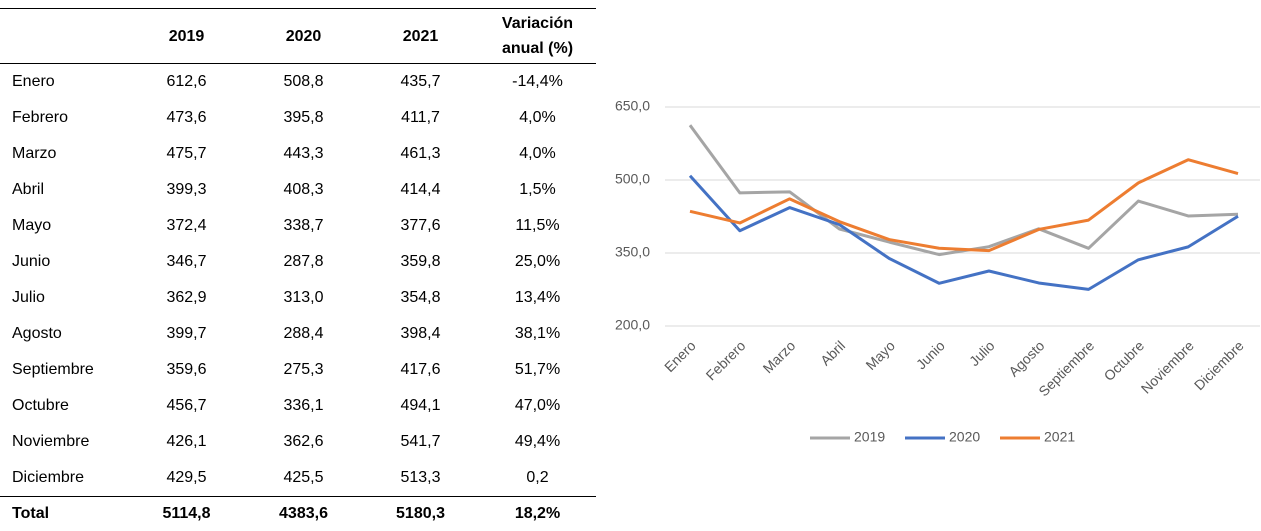  What do you see at coordinates (1167, 366) in the screenshot?
I see `x-tick-label: Noviembre` at bounding box center [1167, 366].